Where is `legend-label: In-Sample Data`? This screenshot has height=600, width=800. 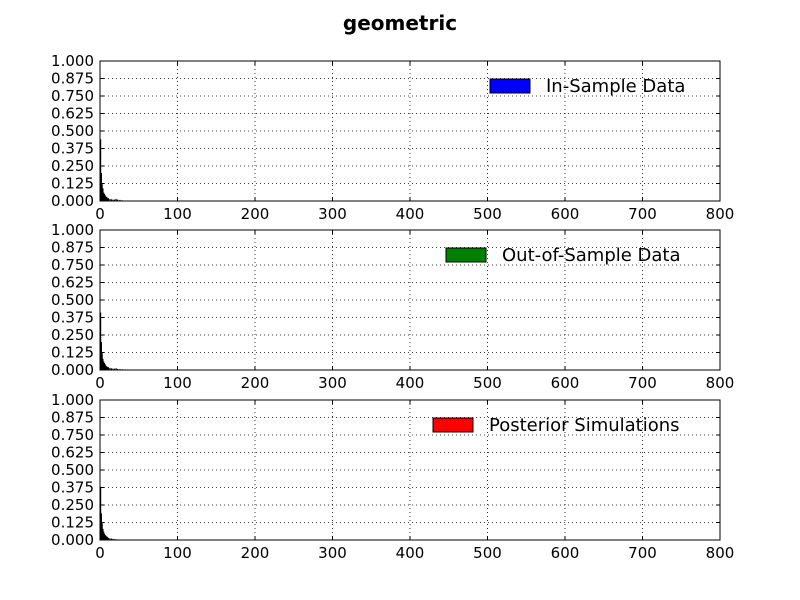
legend-label: In-Sample Data is located at coordinates (615, 86).